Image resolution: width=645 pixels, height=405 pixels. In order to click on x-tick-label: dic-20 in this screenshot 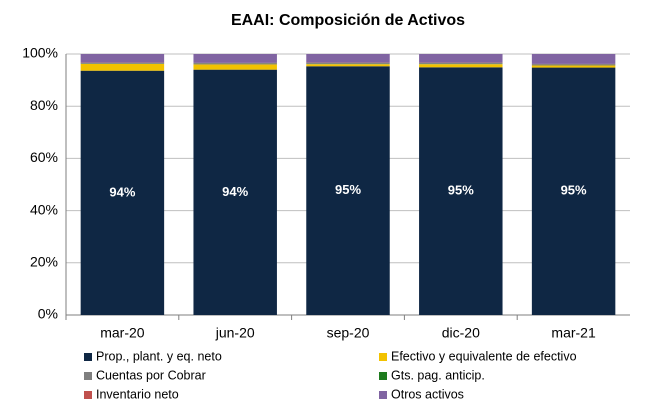, I will do `click(461, 333)`.